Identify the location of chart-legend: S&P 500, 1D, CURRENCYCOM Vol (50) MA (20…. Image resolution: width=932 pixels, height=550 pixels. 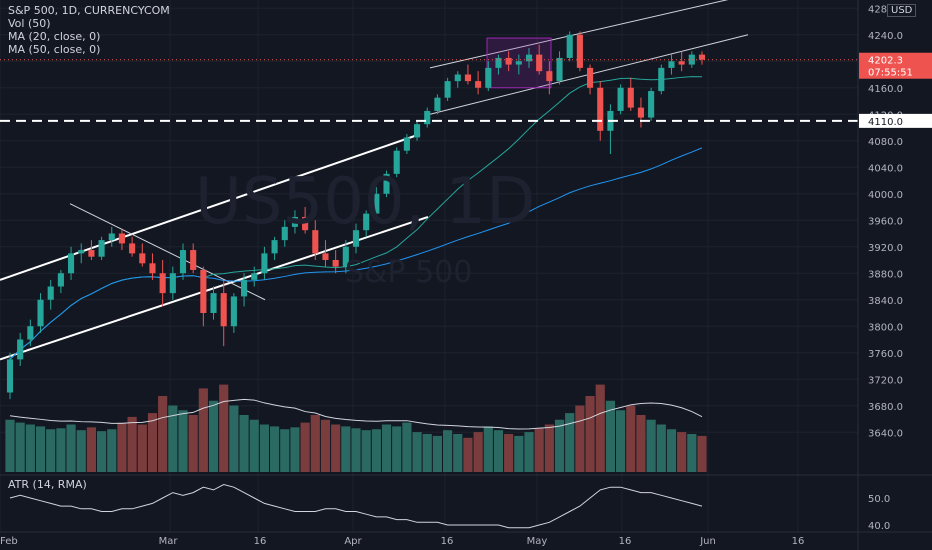
(89, 30).